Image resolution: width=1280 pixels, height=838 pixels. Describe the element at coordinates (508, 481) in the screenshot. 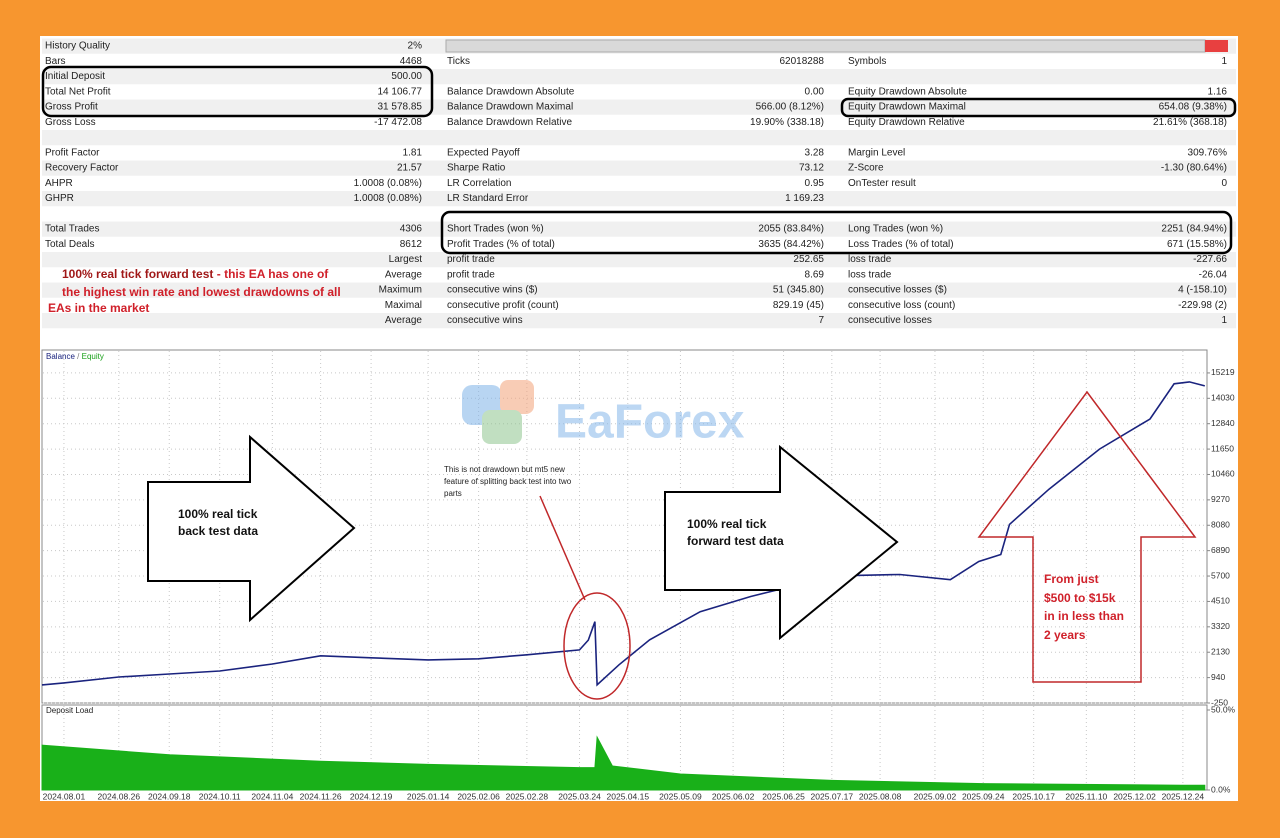

I see `annotation: feature of splitting back test into two` at that location.